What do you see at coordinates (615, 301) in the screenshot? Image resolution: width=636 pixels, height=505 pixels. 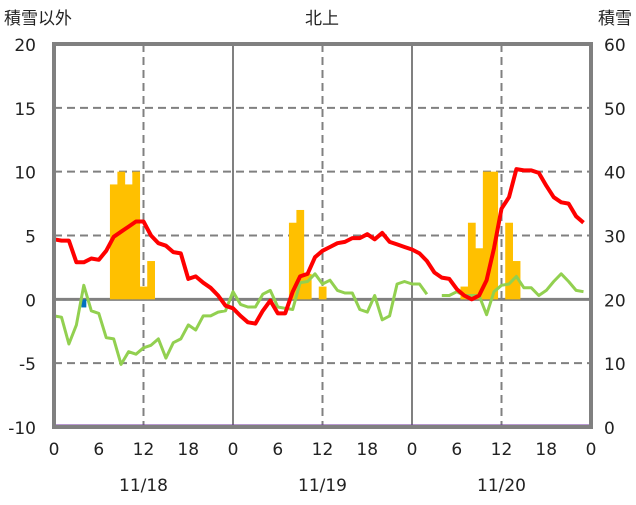 I see `right-tick-label: 20` at bounding box center [615, 301].